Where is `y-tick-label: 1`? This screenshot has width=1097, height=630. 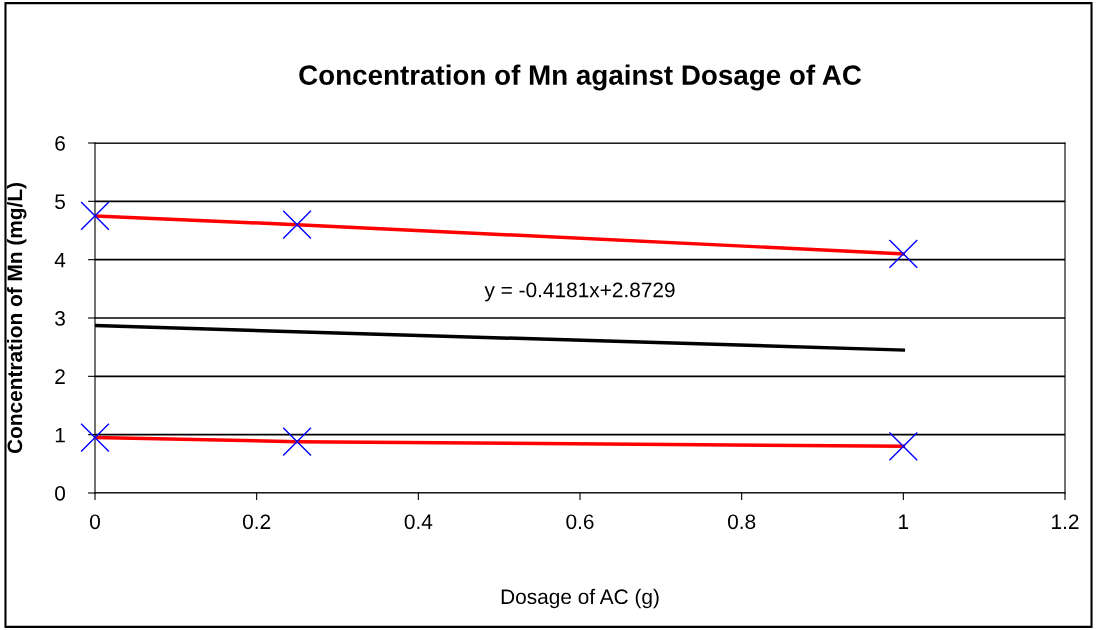
y-tick-label: 1 is located at coordinates (60, 435).